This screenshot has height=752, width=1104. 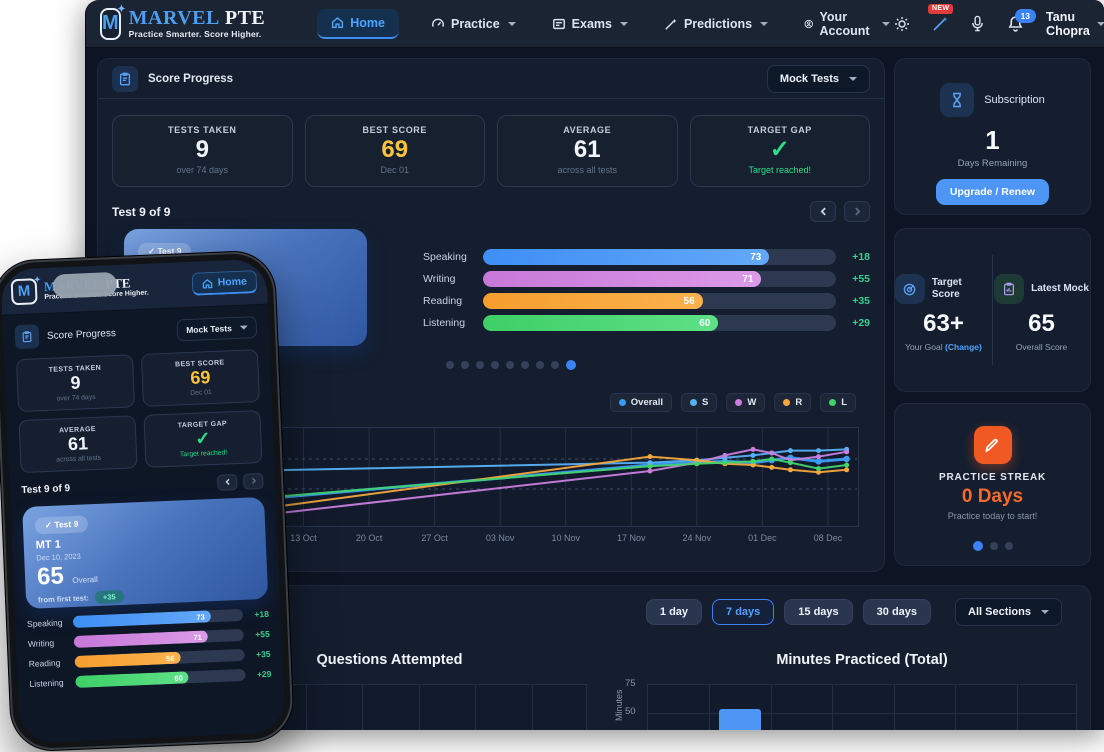 What do you see at coordinates (991, 445) in the screenshot?
I see `pencil-icon` at bounding box center [991, 445].